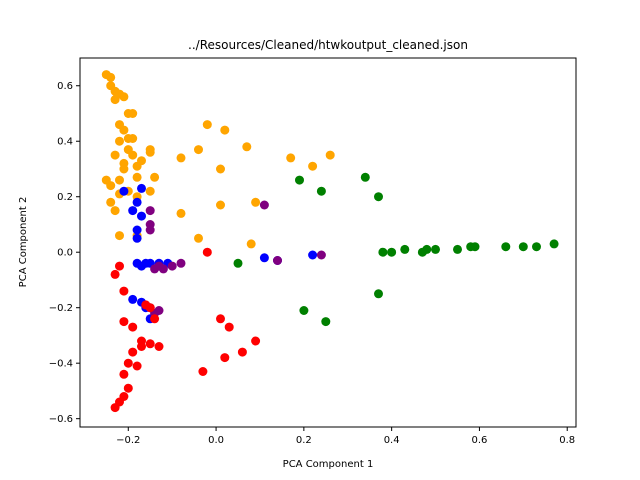  Describe the element at coordinates (328, 464) in the screenshot. I see `x-axis-label: PCA Component 1` at that location.